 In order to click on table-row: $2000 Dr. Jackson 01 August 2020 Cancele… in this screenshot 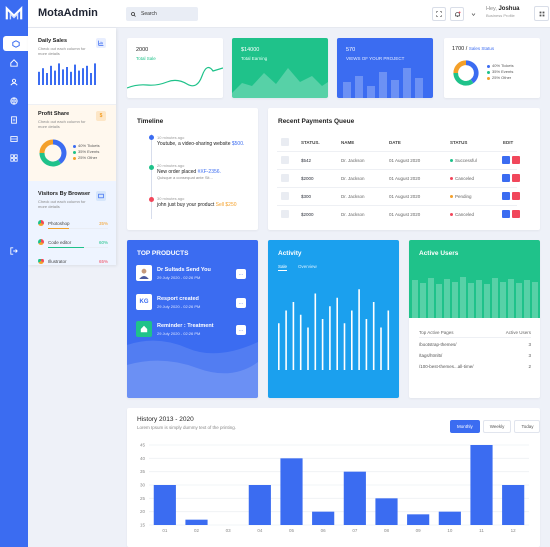, I will do `click(398, 215)`.